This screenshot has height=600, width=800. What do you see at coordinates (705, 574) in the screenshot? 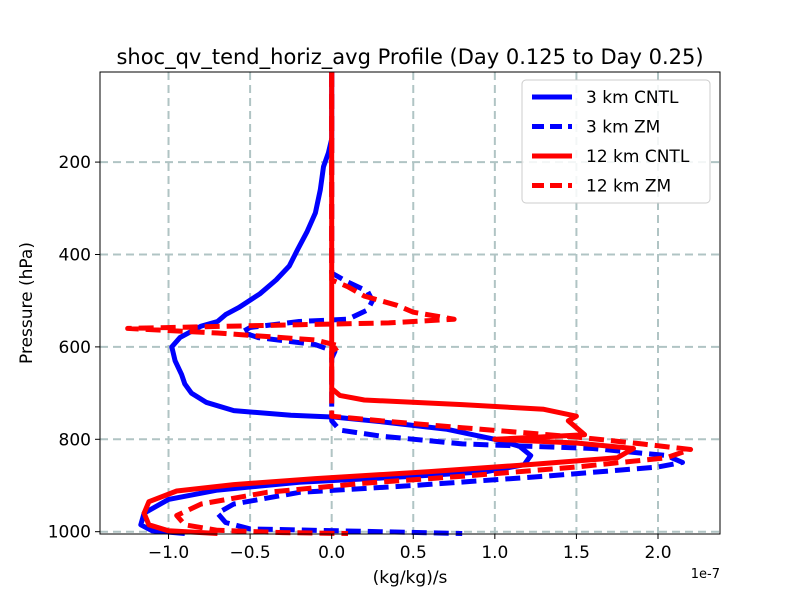
I see `x-axis-offset-label: 1e-7` at bounding box center [705, 574].